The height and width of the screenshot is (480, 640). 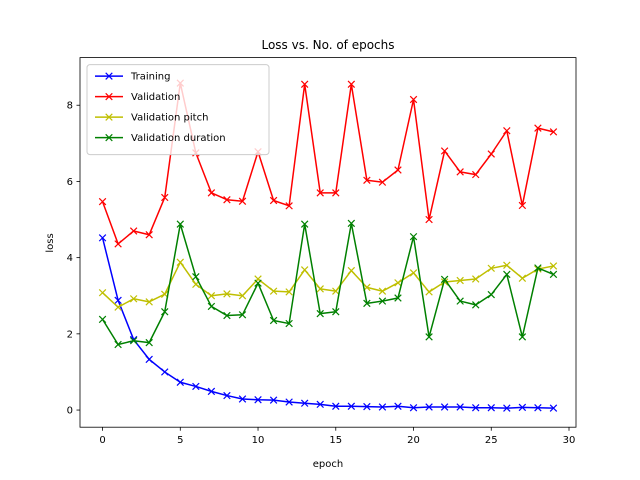 I want to click on legend-box, so click(x=178, y=110).